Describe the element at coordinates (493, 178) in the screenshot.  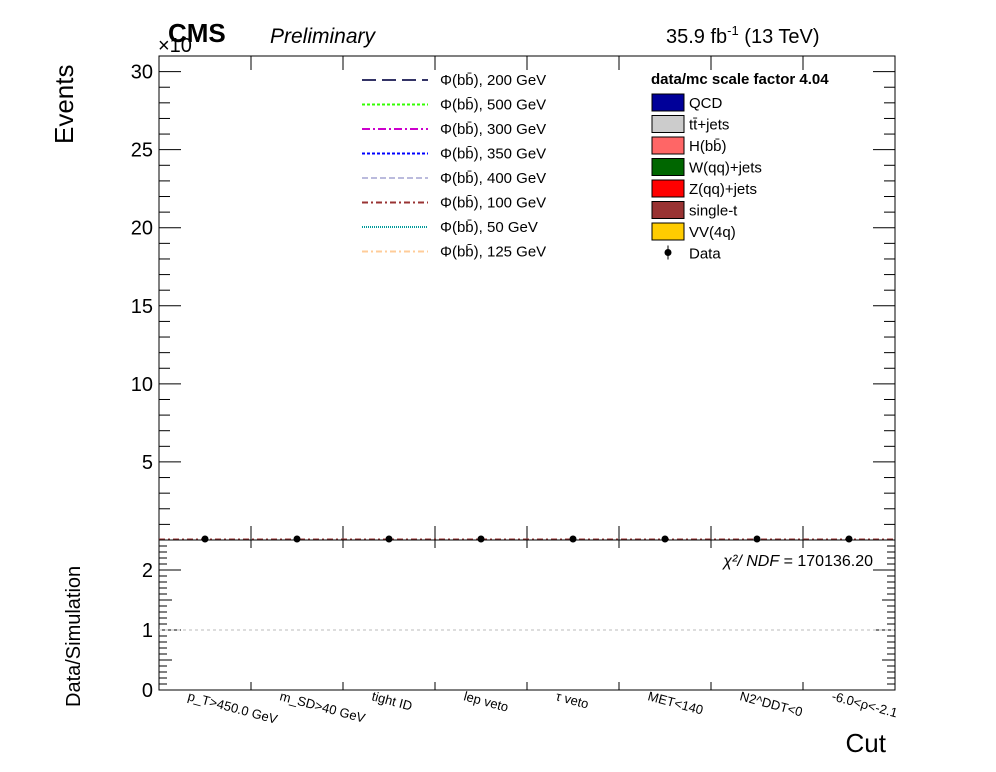
I see `signal-legend-label: Φ(bb̄), 400 GeV` at that location.